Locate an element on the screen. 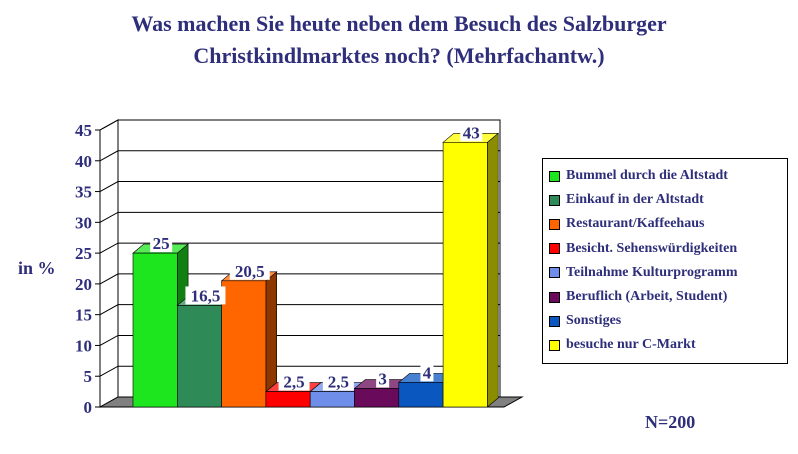  y-tick-label: 35 is located at coordinates (83, 192).